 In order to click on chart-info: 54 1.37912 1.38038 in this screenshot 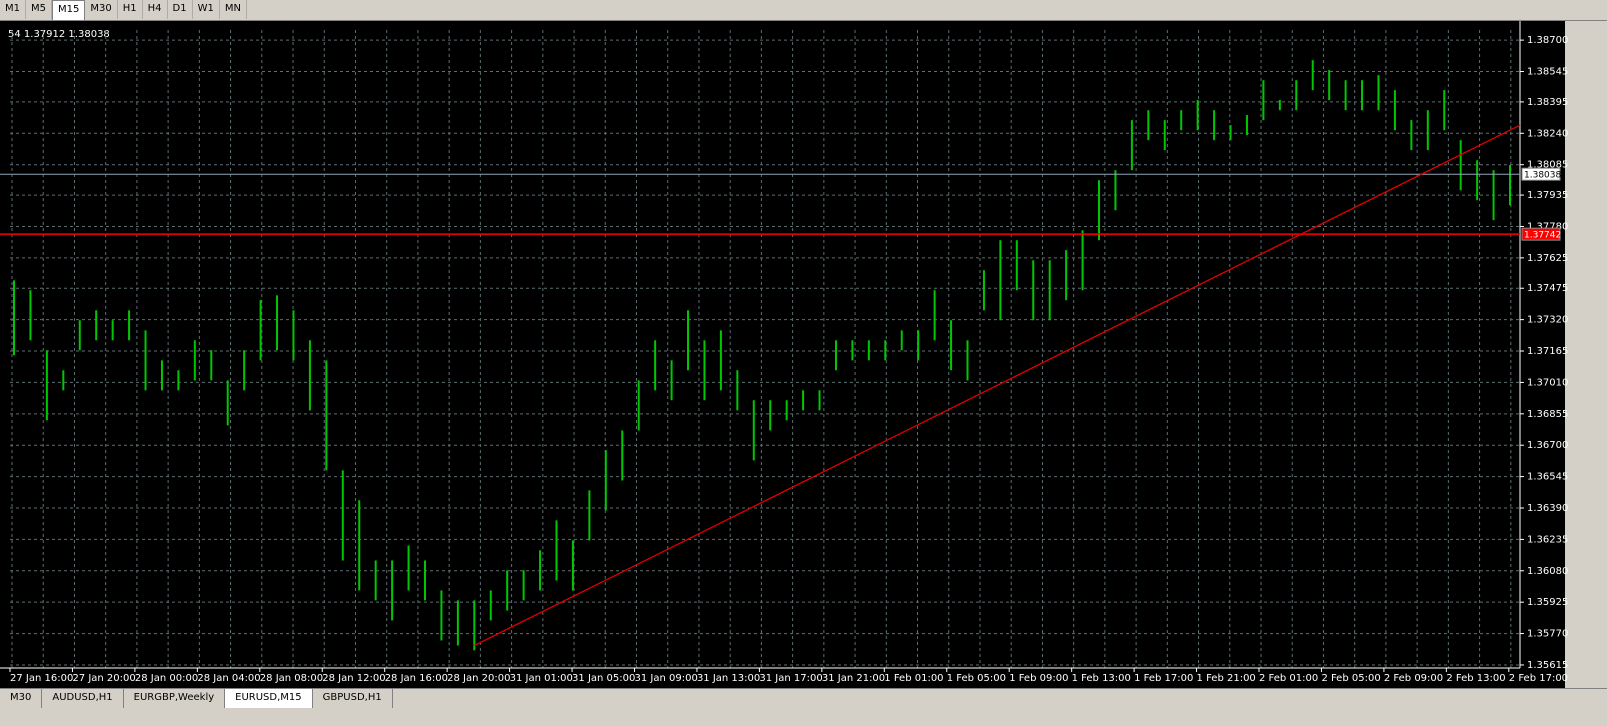, I will do `click(59, 34)`.